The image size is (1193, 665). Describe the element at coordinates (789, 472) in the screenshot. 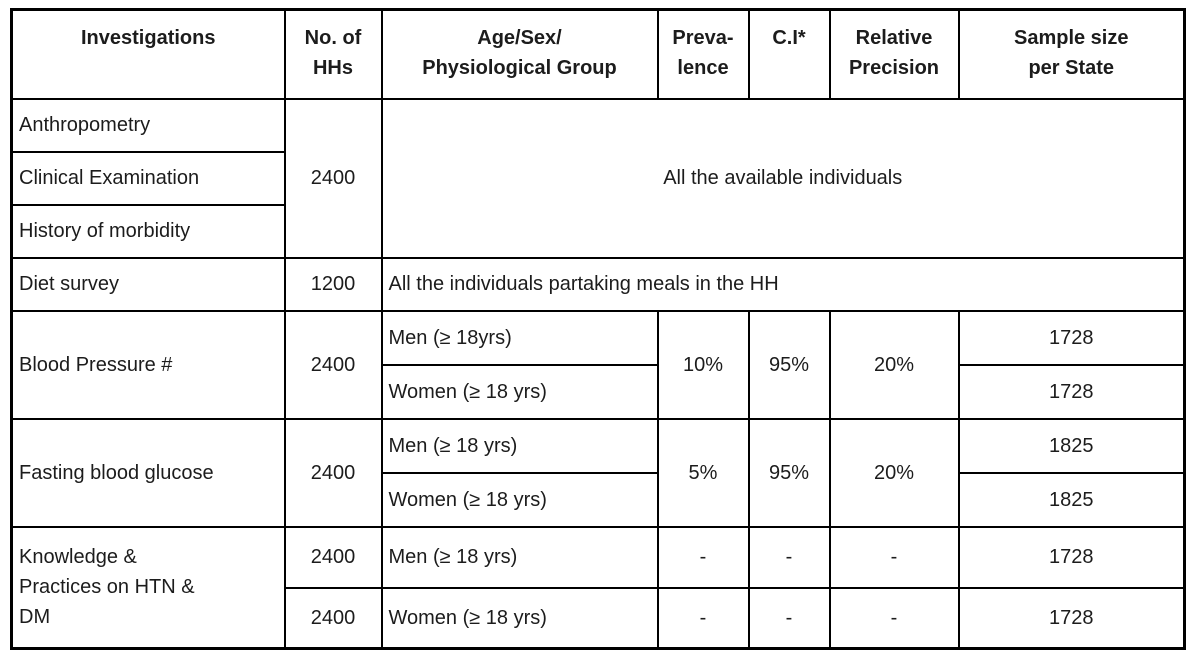

I see `cell-ci-fbg: 95%` at that location.